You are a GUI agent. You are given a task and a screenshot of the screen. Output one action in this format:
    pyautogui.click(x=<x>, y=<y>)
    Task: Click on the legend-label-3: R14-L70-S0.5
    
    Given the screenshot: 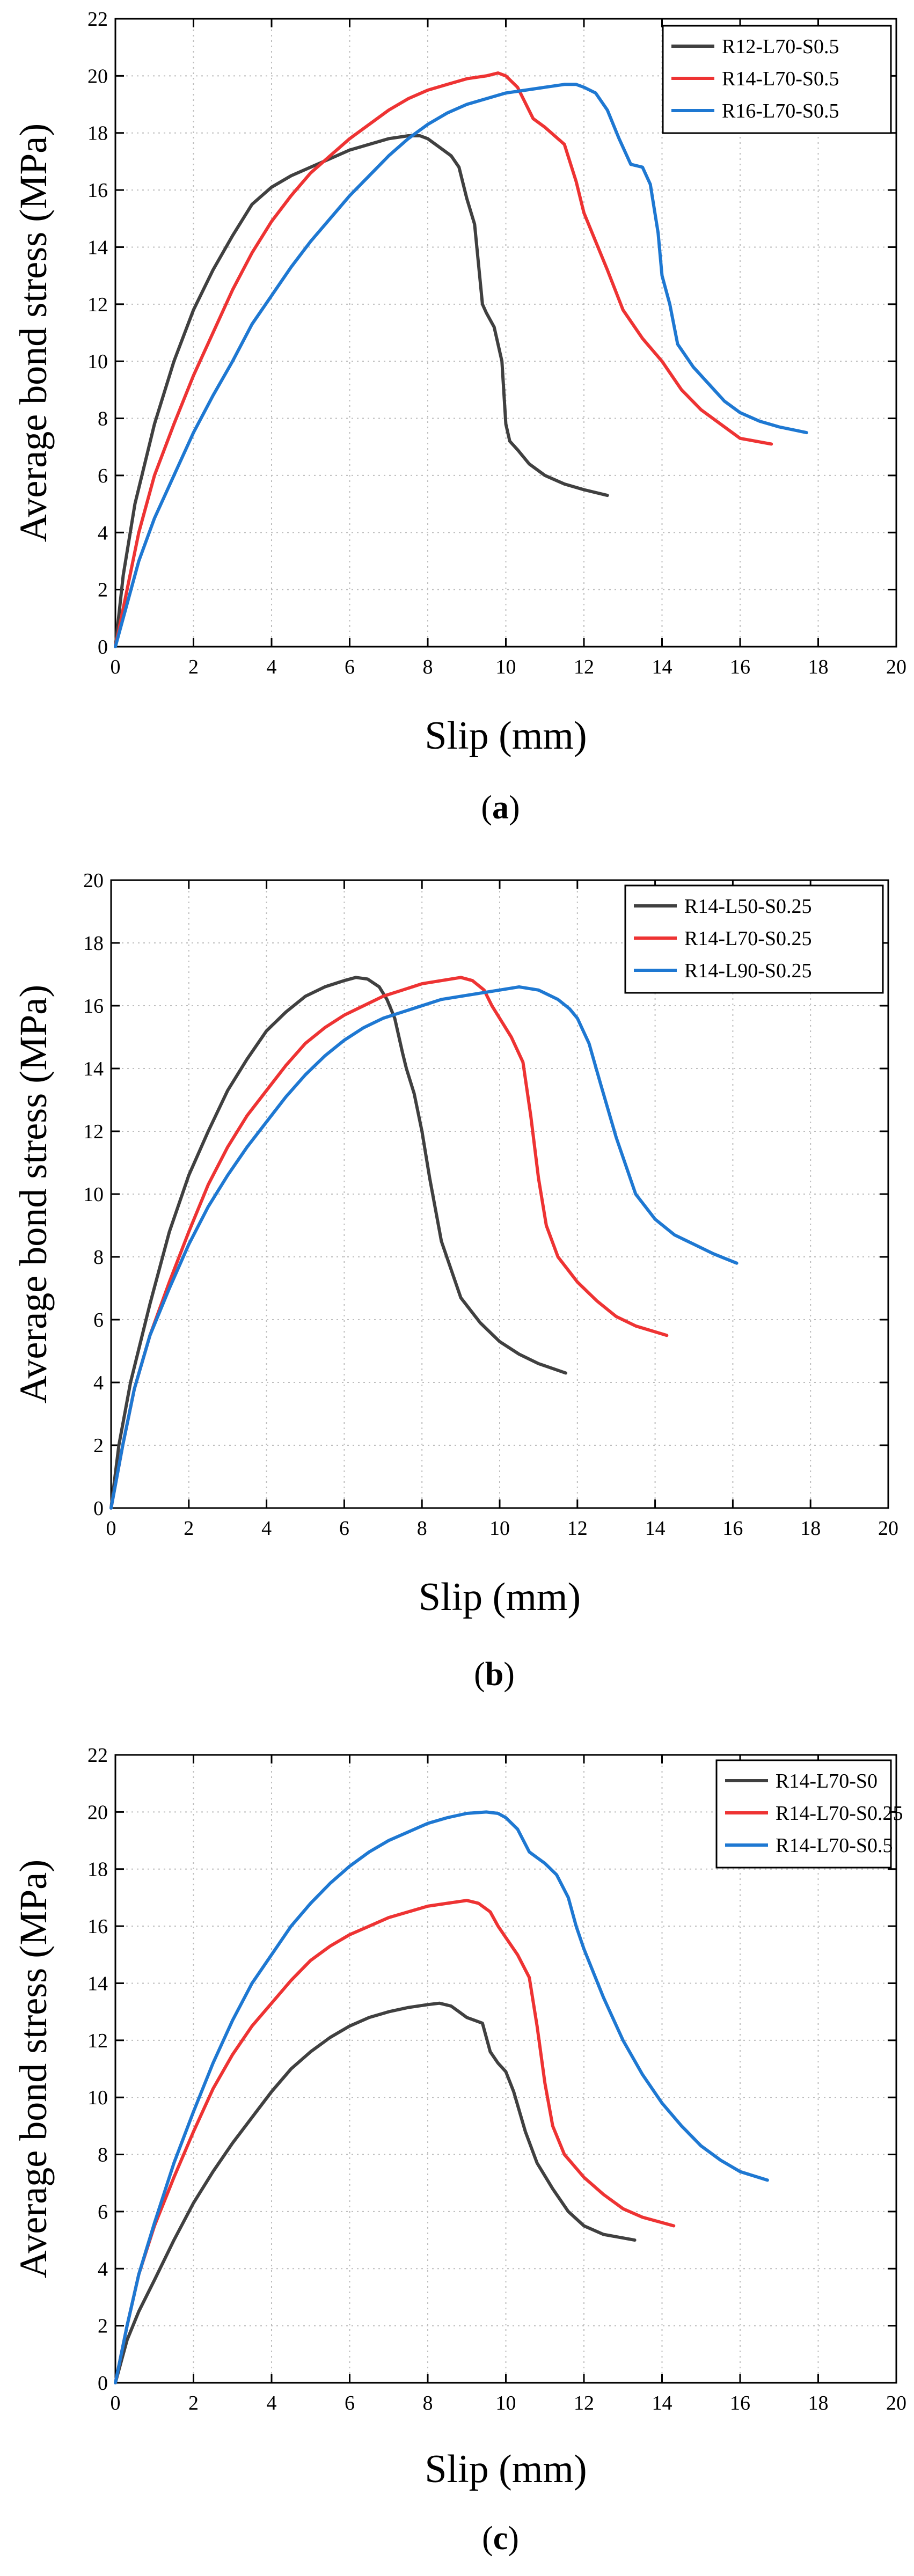 What is the action you would take?
    pyautogui.click(x=834, y=1845)
    